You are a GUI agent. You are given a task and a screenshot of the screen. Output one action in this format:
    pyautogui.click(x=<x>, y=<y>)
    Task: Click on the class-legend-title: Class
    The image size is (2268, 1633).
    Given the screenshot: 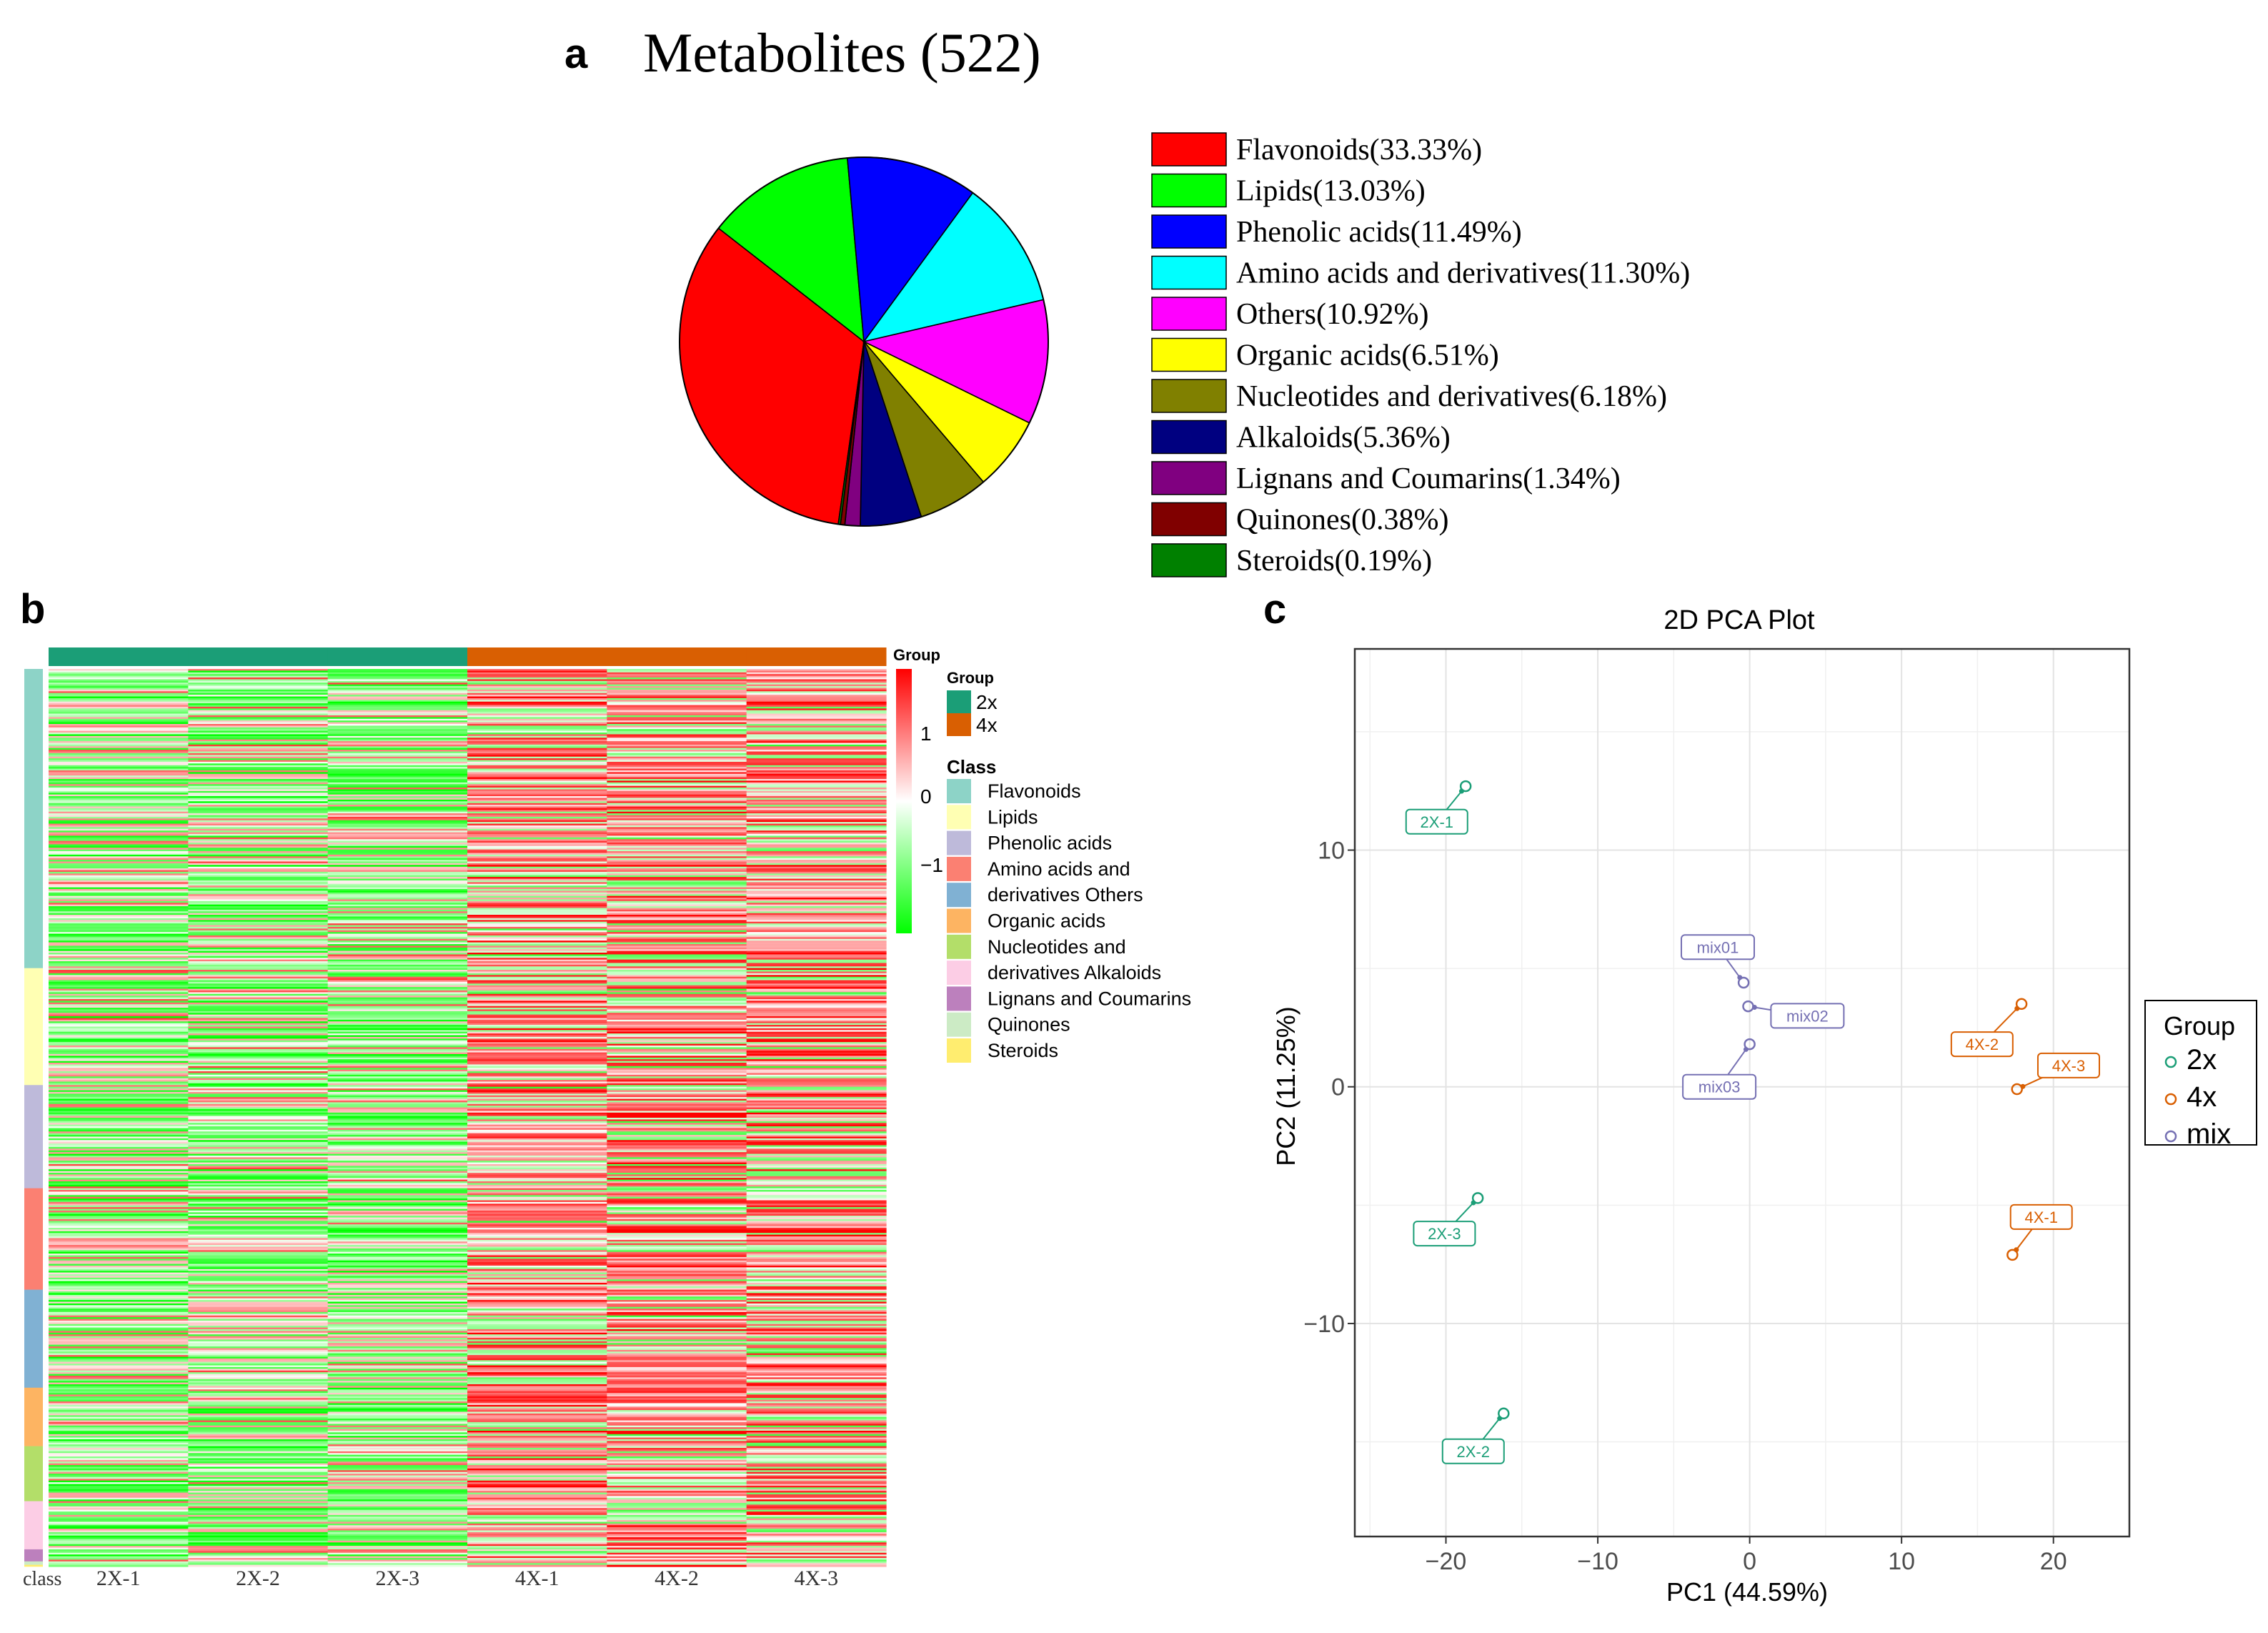 What is the action you would take?
    pyautogui.click(x=972, y=767)
    